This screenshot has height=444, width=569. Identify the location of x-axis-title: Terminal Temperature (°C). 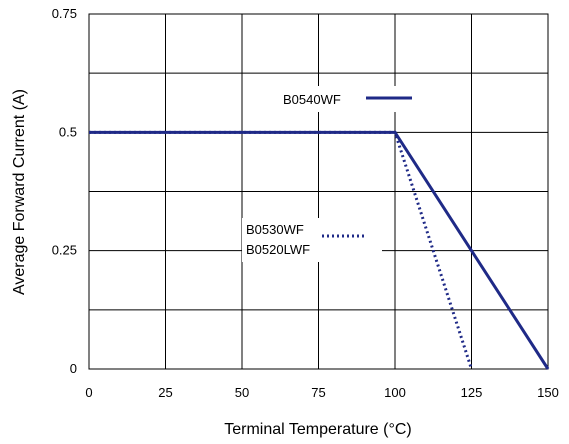
(318, 429).